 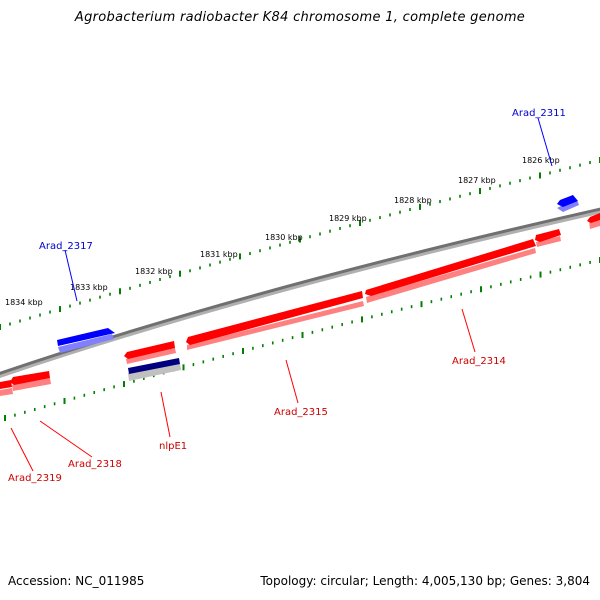 I want to click on scale-label-1829: 1829 kbp, so click(x=348, y=218).